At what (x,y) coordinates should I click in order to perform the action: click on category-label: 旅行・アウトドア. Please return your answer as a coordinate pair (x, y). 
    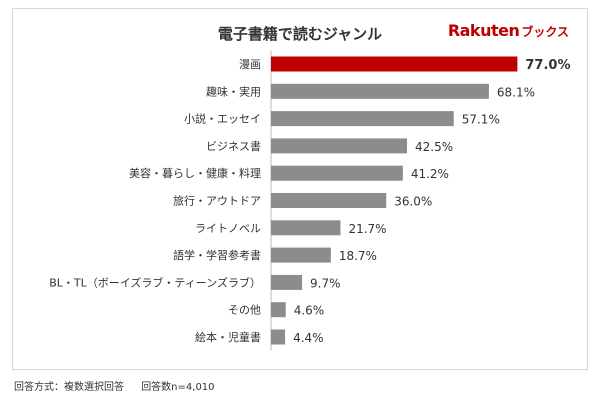
    Looking at the image, I should click on (217, 201).